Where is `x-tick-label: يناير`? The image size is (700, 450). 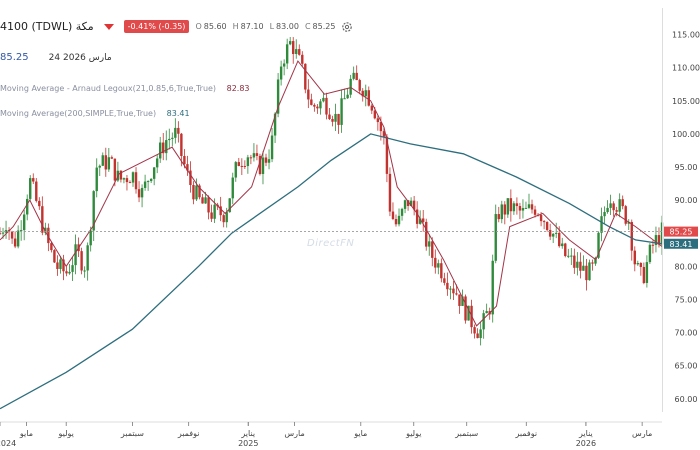 x-tick-label: يناير is located at coordinates (247, 433).